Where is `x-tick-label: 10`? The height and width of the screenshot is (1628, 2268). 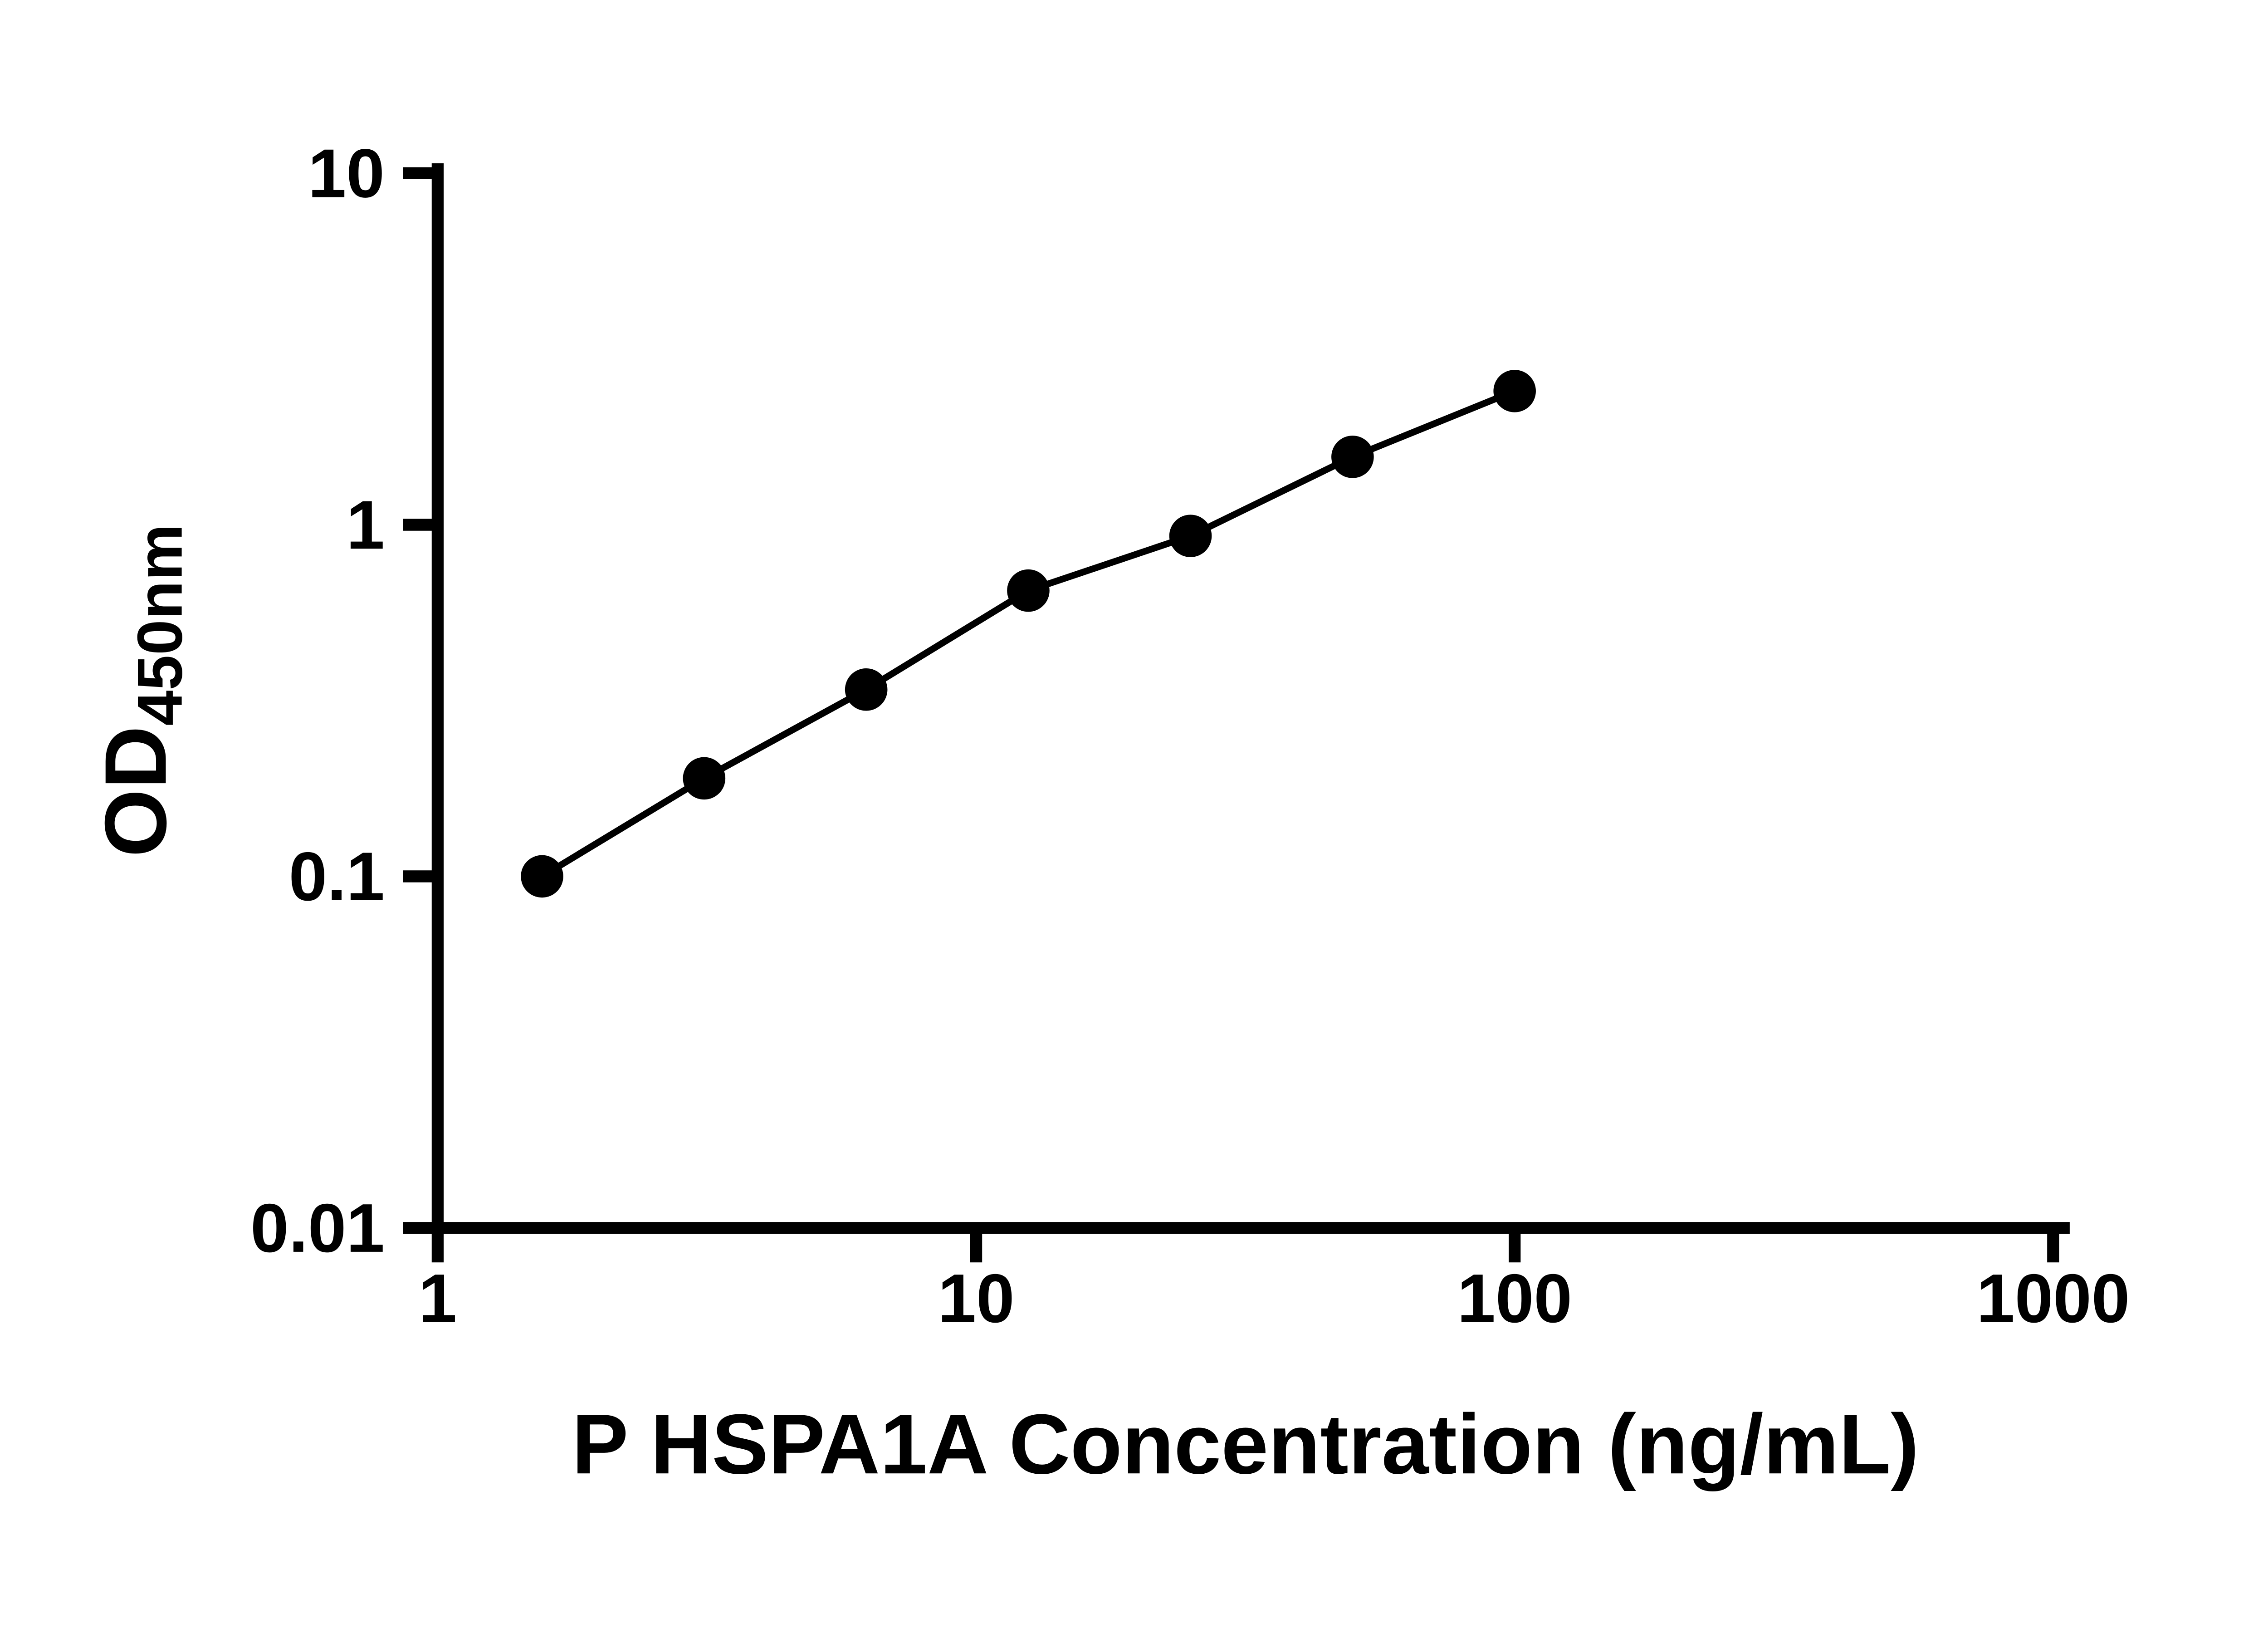
x-tick-label: 10 is located at coordinates (976, 1298).